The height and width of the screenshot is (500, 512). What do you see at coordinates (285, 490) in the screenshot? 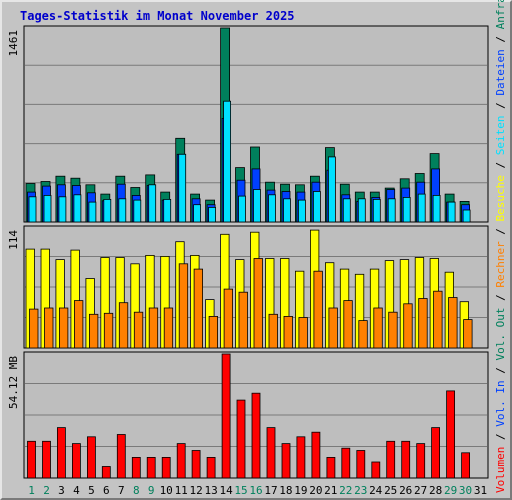
I see `x-tick-label-day-18: 18` at bounding box center [285, 490].